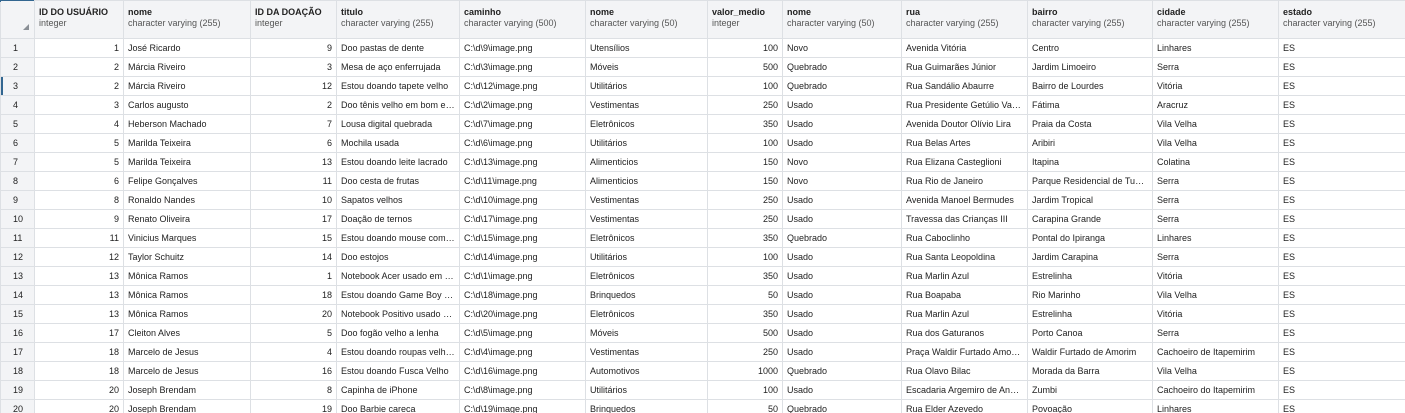 The image size is (1405, 413). Describe the element at coordinates (522, 200) in the screenshot. I see `table-cell: C:\d\10\image.png` at that location.